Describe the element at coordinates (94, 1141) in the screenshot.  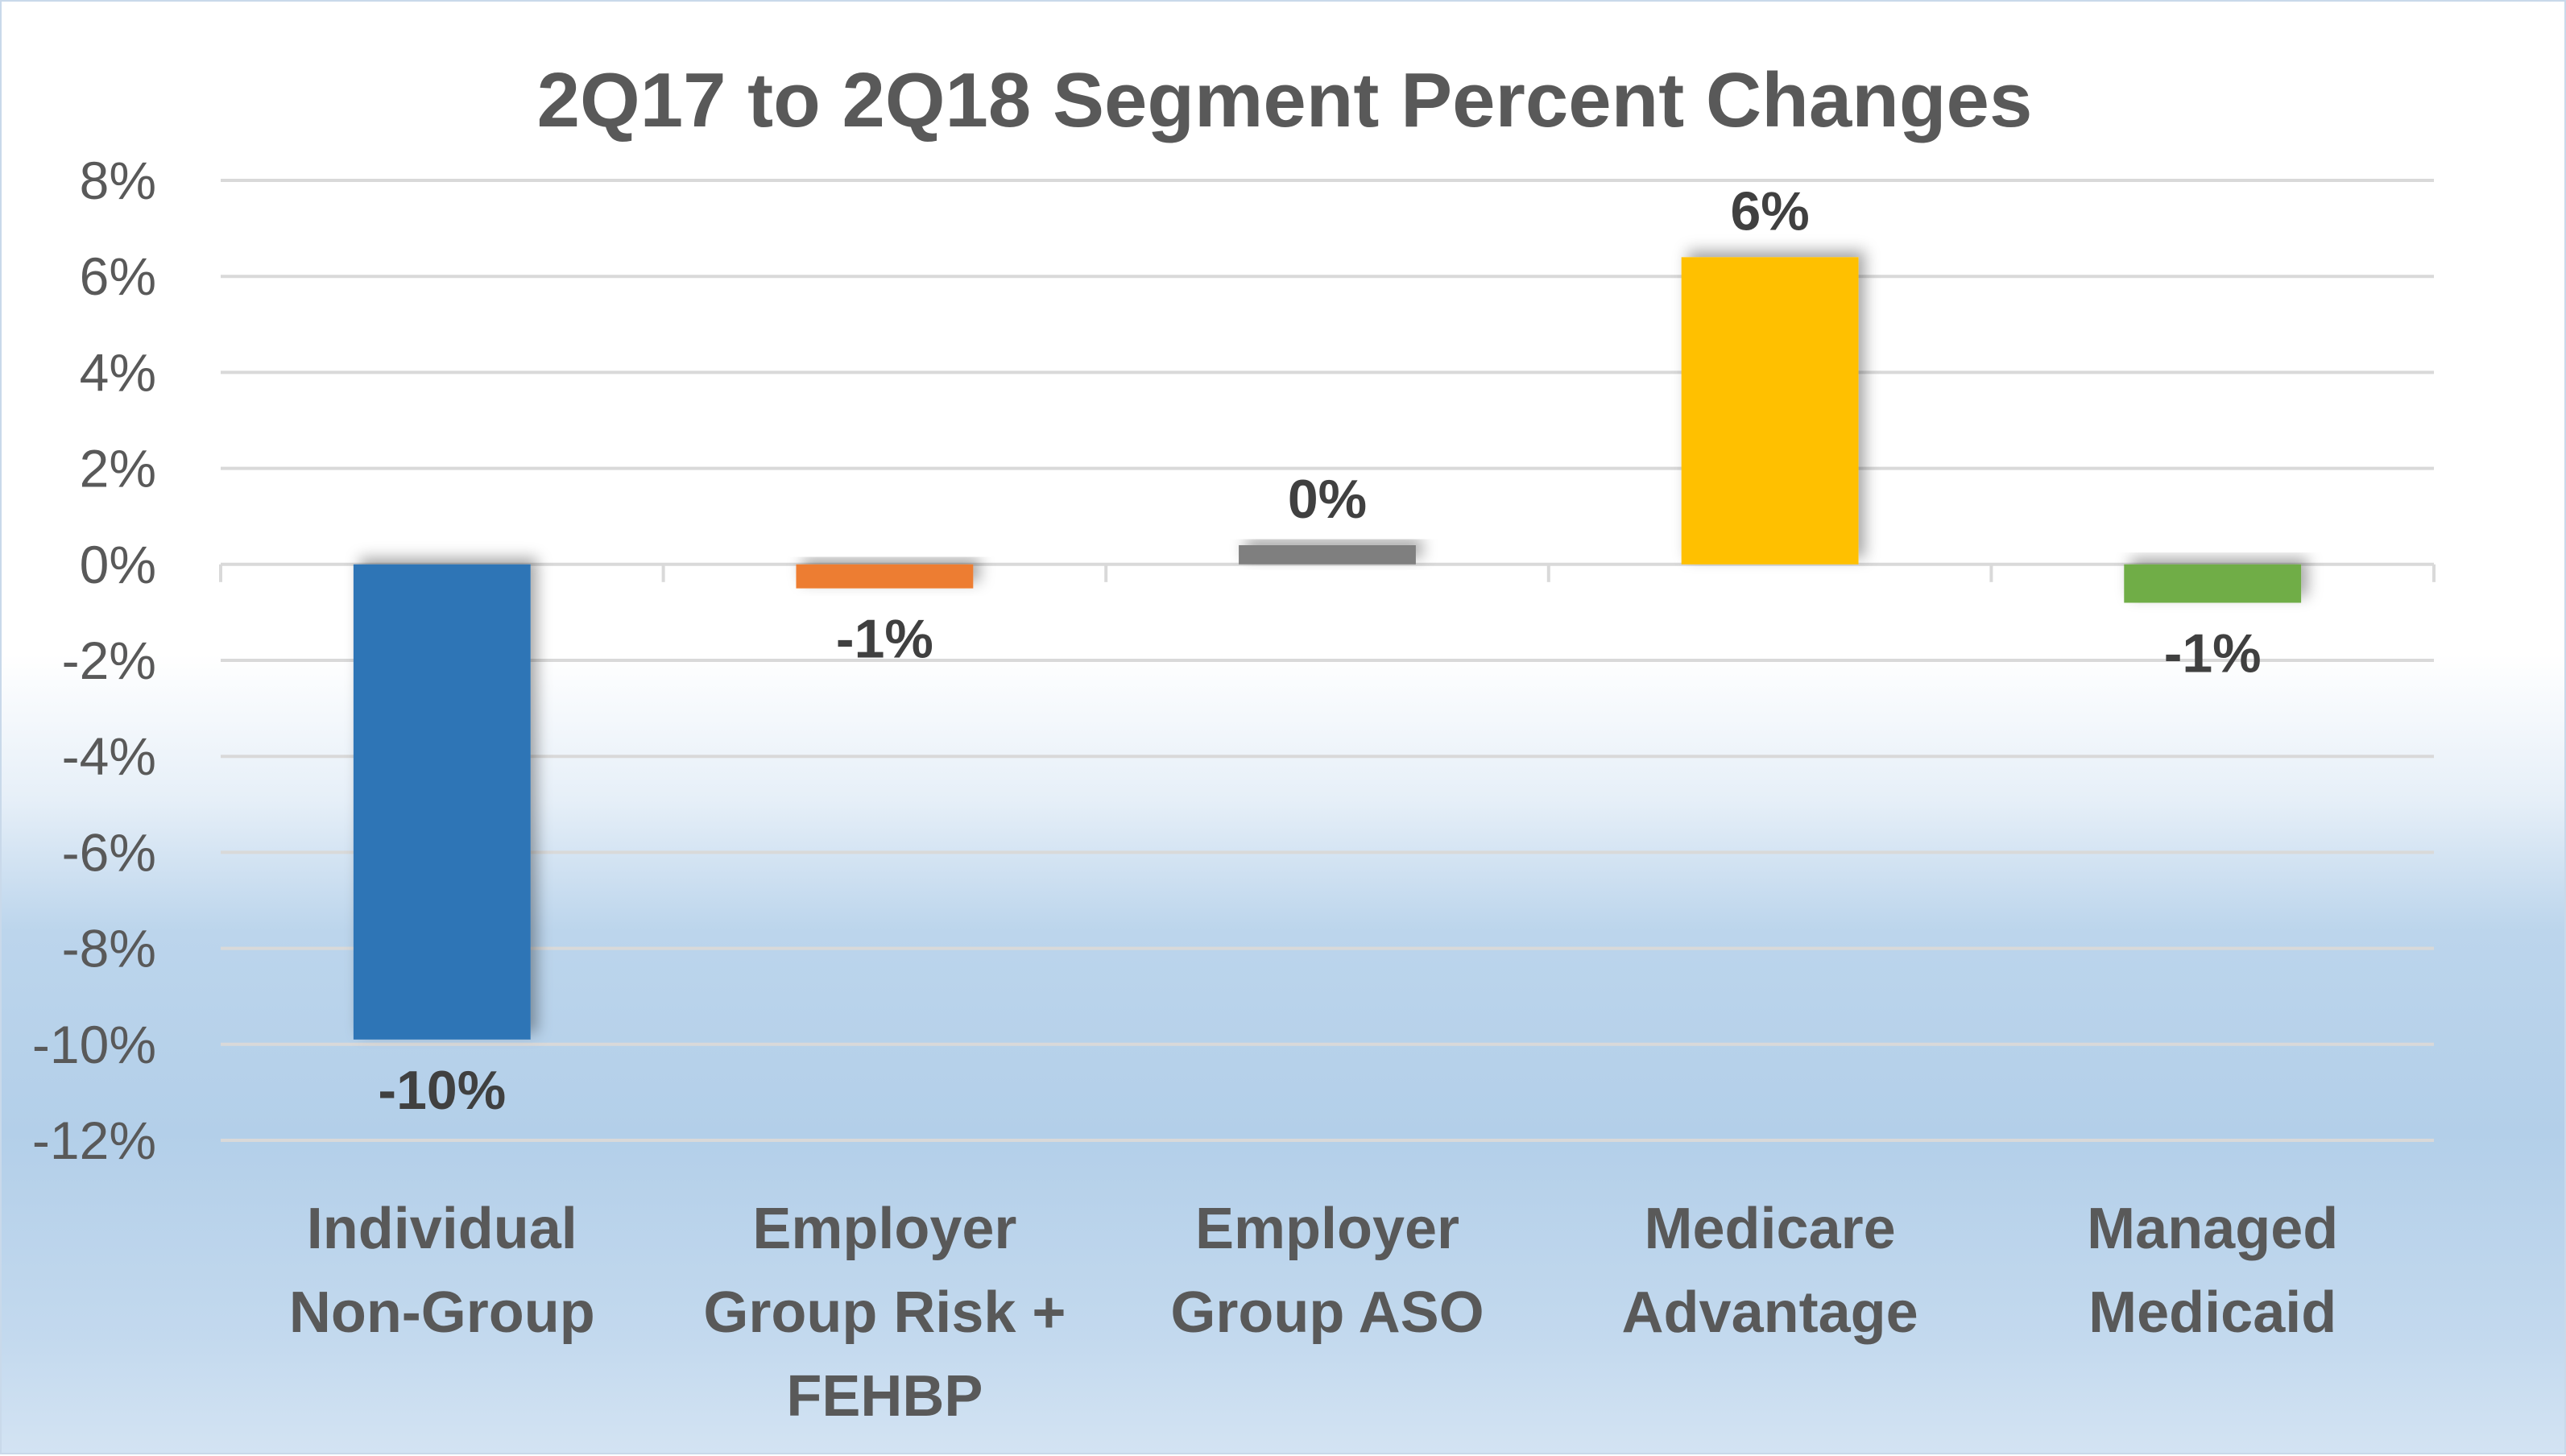
I see `y-tick-label: -12%` at that location.